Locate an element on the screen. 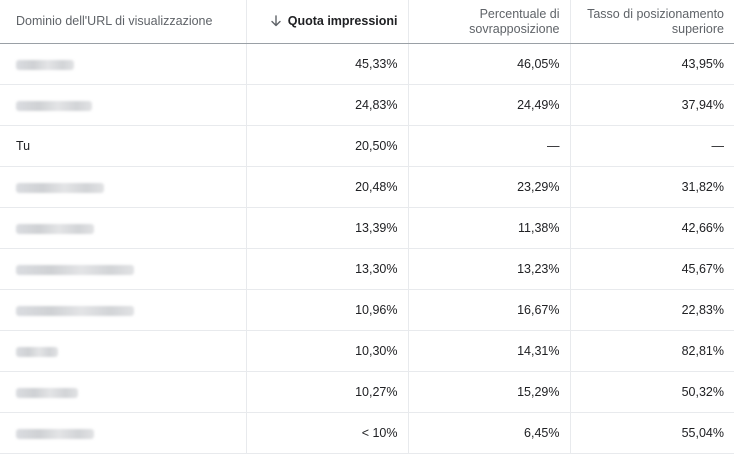  table-row: 24,83% 24,49% 37,94% is located at coordinates (367, 105).